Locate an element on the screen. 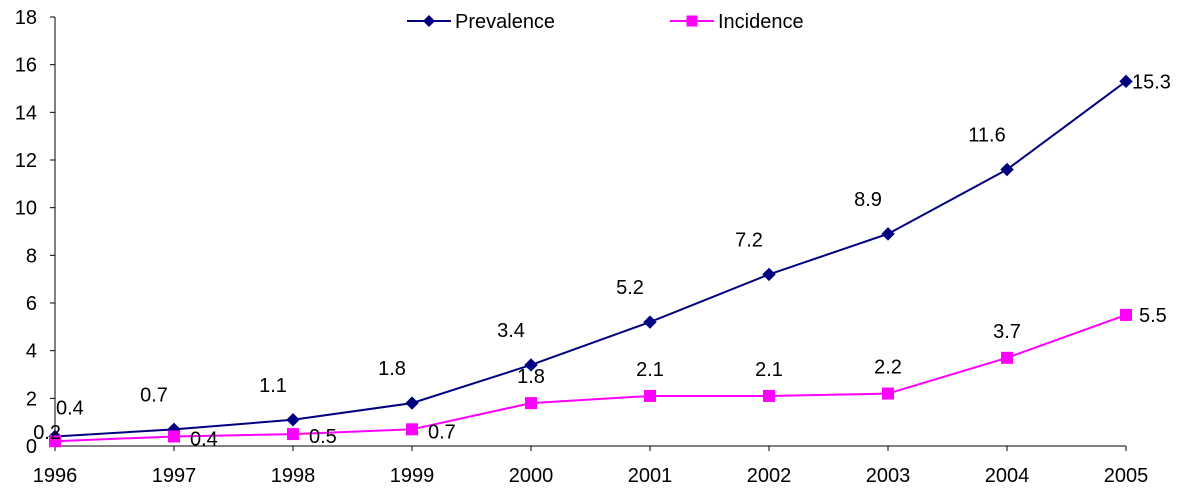 The height and width of the screenshot is (497, 1189). prevalence-data-label: 8.9 is located at coordinates (868, 200).